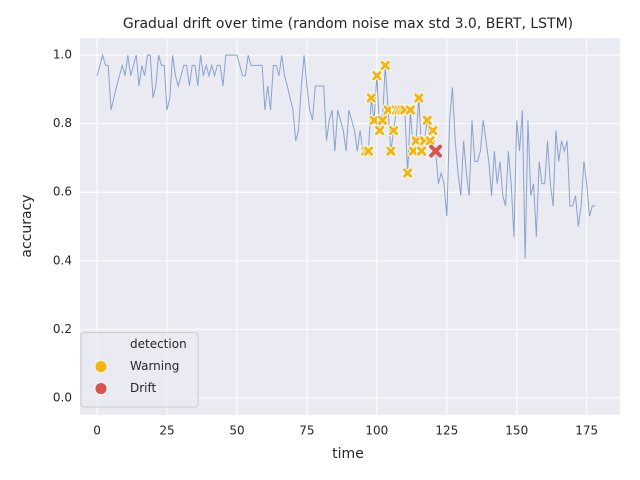 The image size is (640, 480). Describe the element at coordinates (154, 366) in the screenshot. I see `legend-label: Warning` at that location.